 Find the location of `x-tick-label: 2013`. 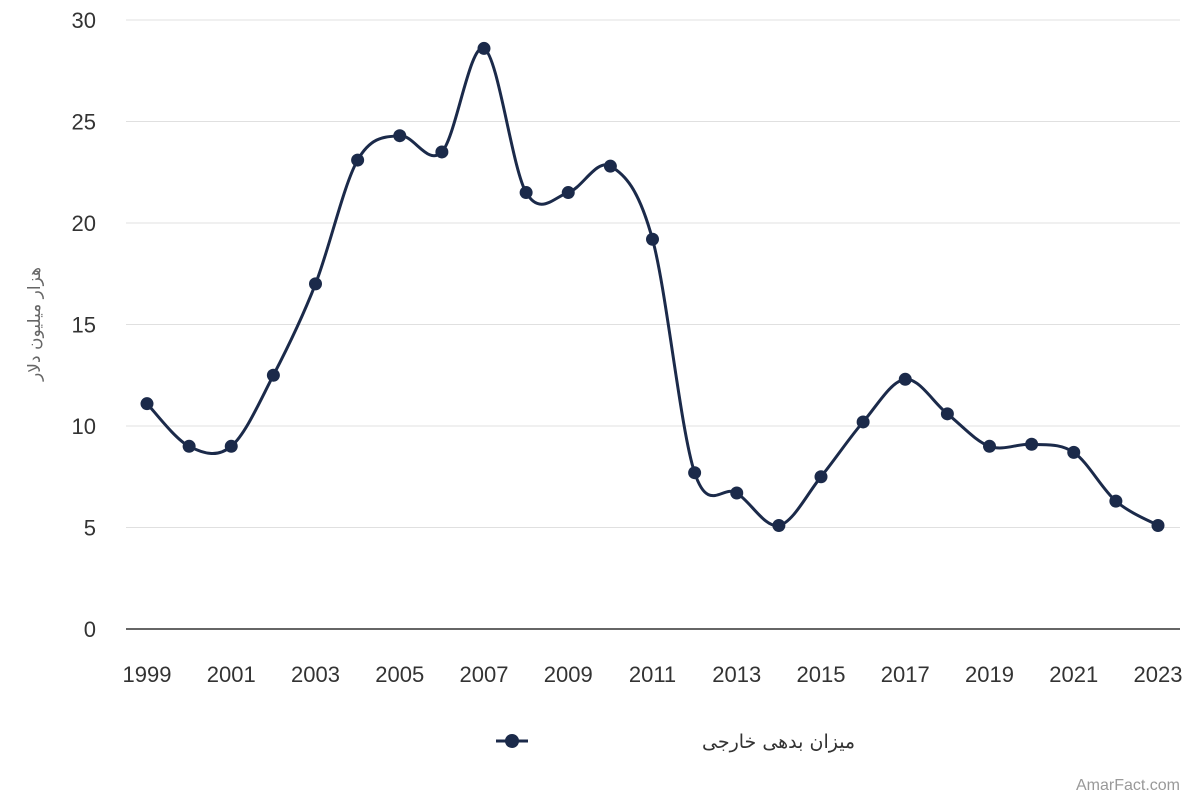

x-tick-label: 2013 is located at coordinates (736, 674).